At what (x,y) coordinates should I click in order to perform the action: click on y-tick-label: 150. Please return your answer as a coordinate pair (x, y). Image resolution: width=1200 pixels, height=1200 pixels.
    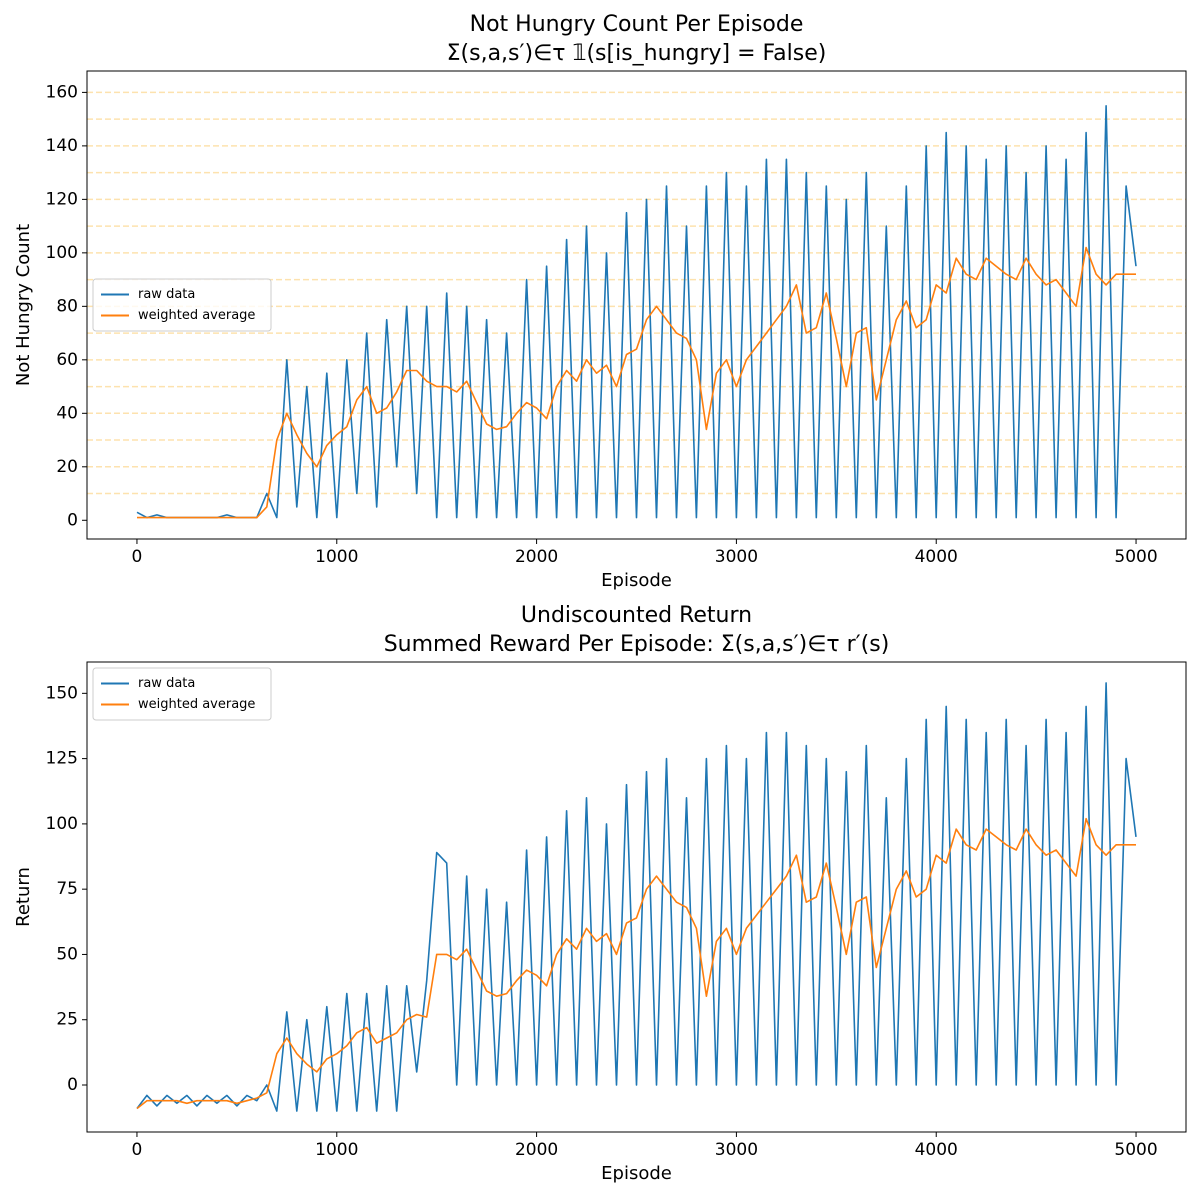
    Looking at the image, I should click on (62, 693).